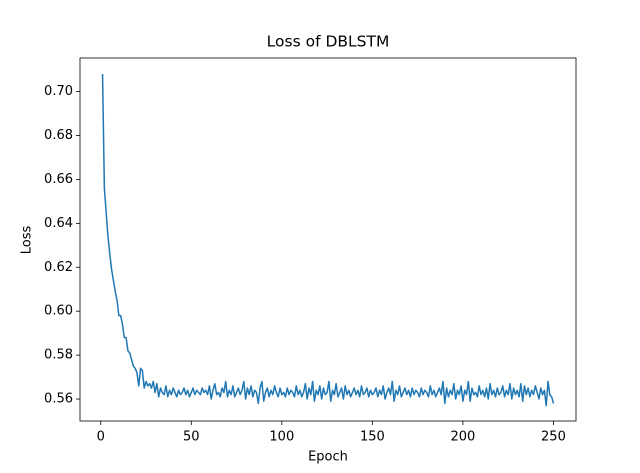 The image size is (640, 473). I want to click on y-tick-label: 0.56, so click(58, 399).